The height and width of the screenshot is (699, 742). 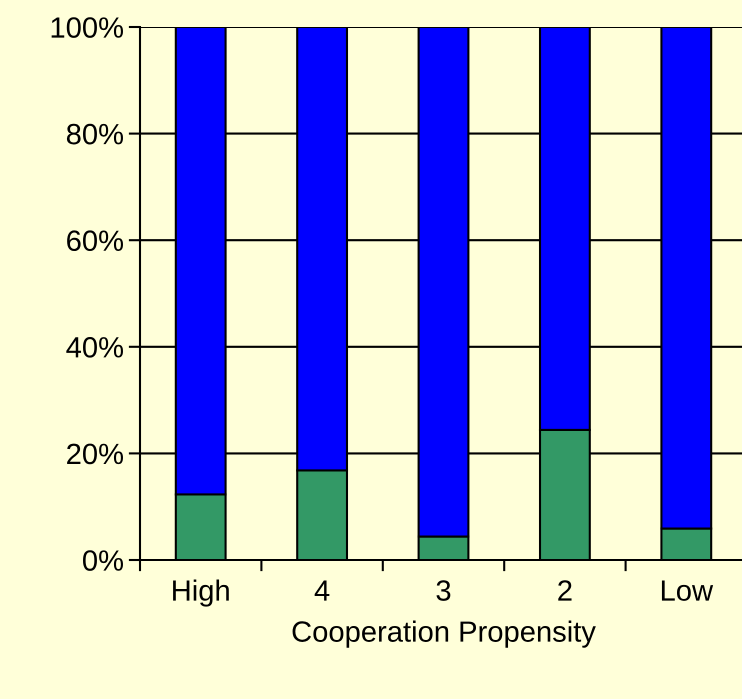 What do you see at coordinates (565, 590) in the screenshot?
I see `x-tick-label: 2` at bounding box center [565, 590].